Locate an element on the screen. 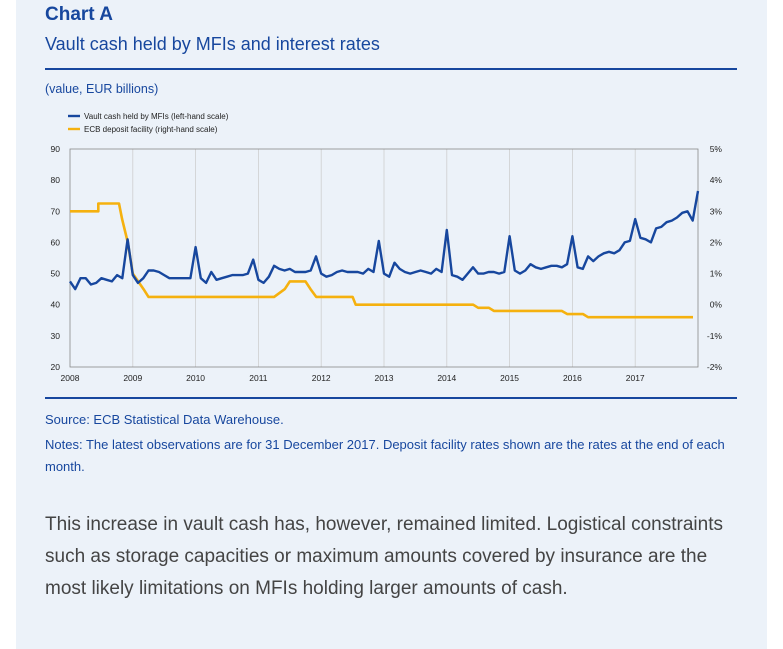 The width and height of the screenshot is (783, 649). x-tick-label: 2011 is located at coordinates (258, 378).